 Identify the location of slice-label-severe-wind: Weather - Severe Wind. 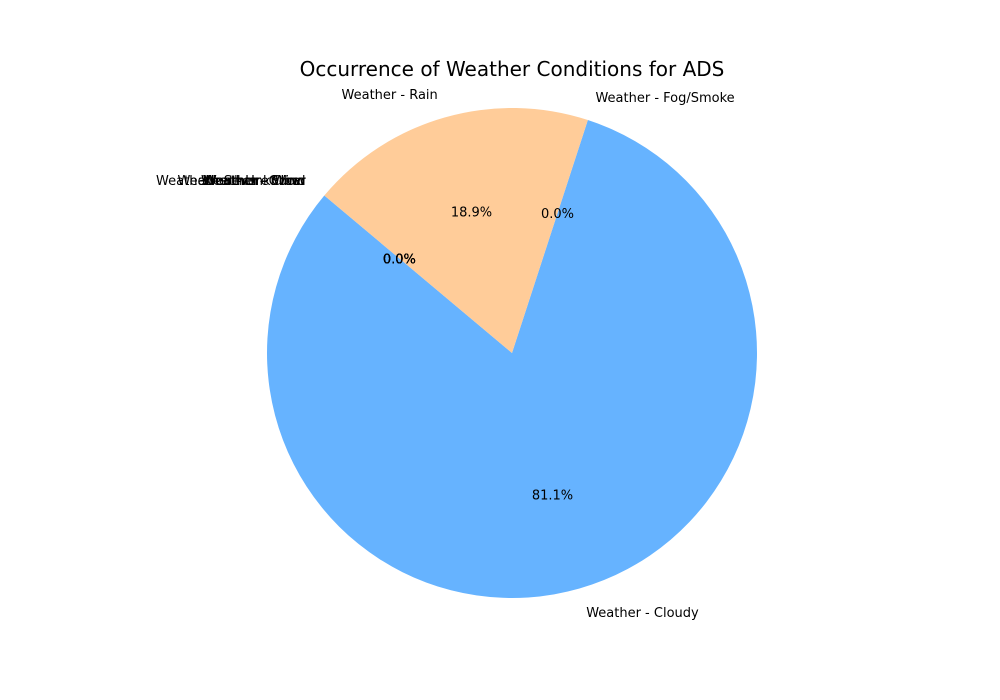
(231, 181).